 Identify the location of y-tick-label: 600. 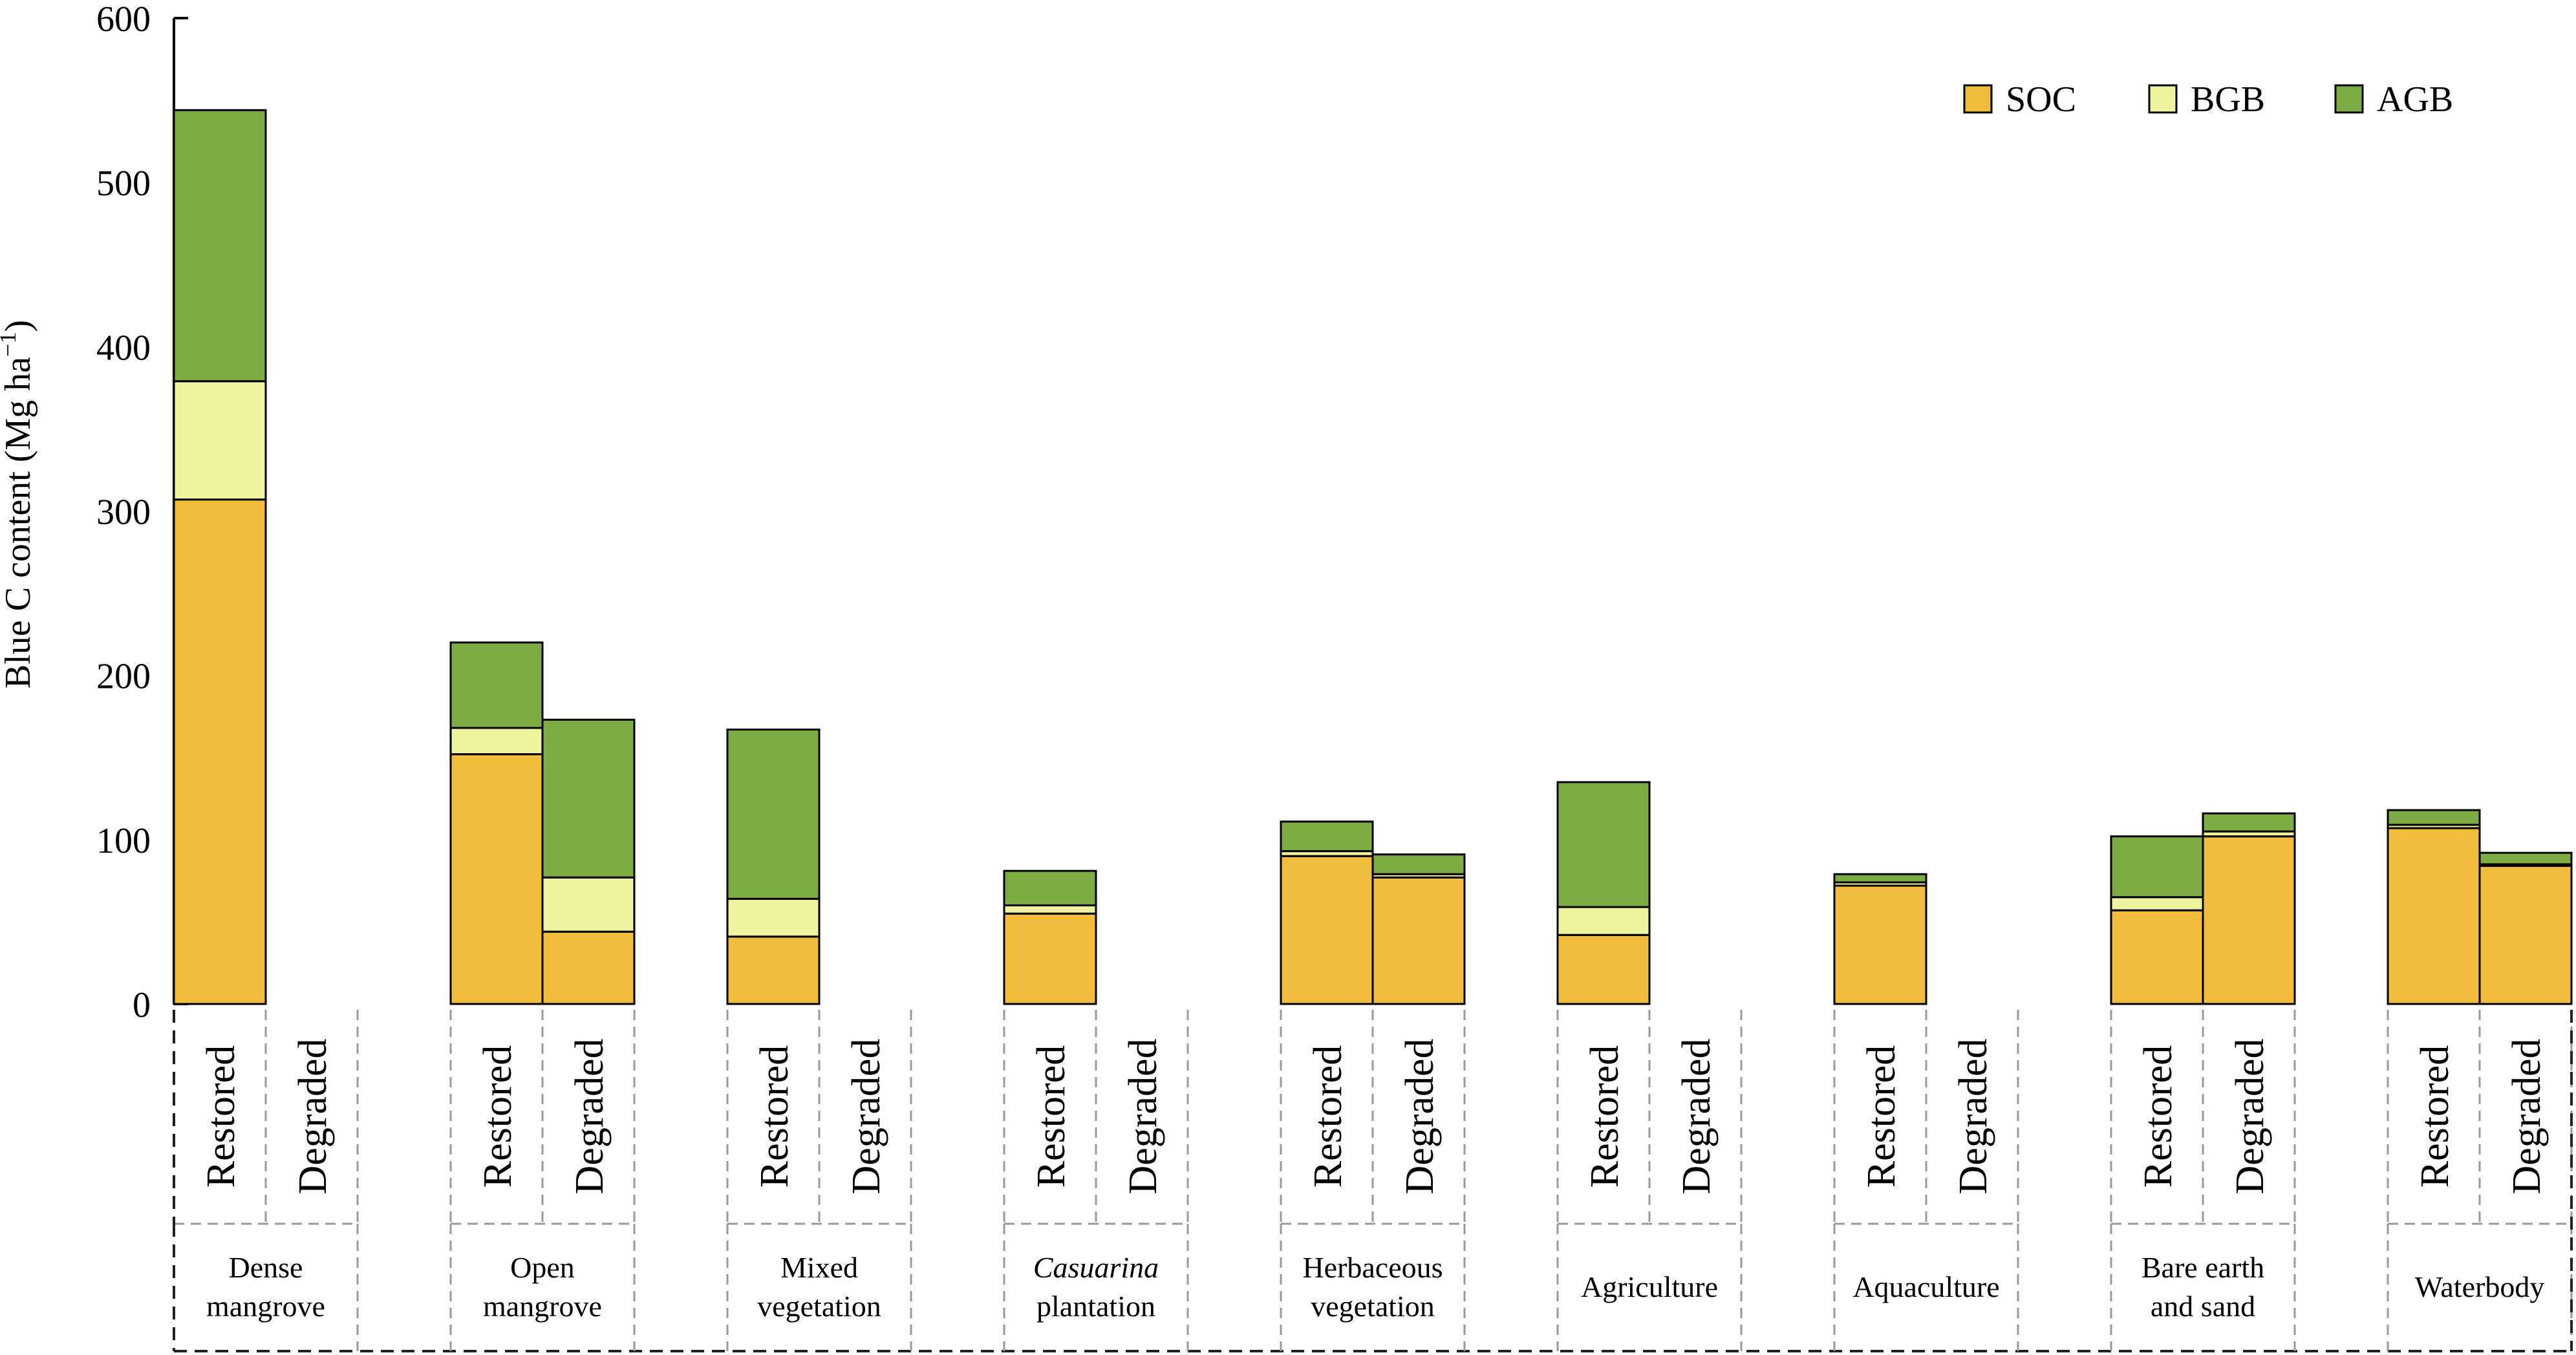
(123, 19).